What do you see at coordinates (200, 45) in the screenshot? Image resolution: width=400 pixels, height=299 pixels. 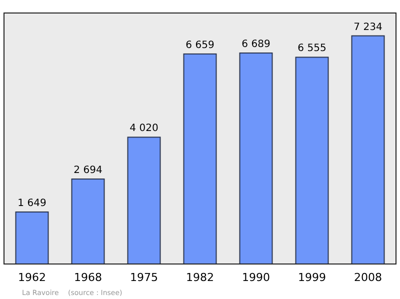 I see `data-label: 6 659` at bounding box center [200, 45].